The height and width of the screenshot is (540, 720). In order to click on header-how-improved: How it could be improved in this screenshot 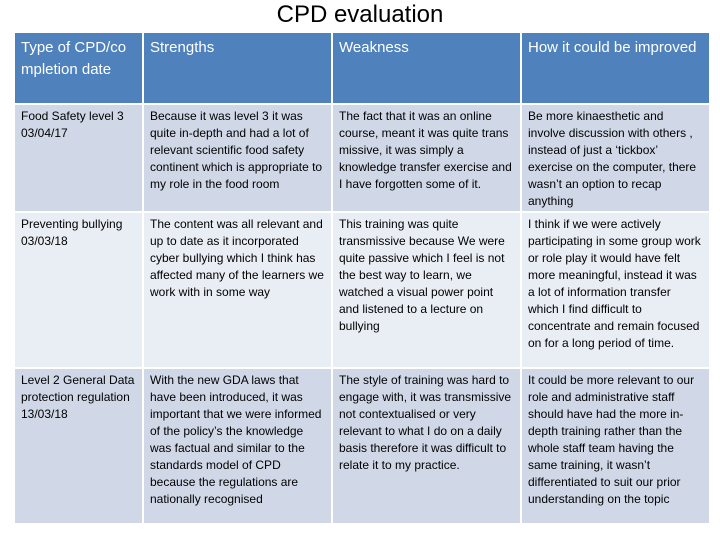, I will do `click(615, 68)`.